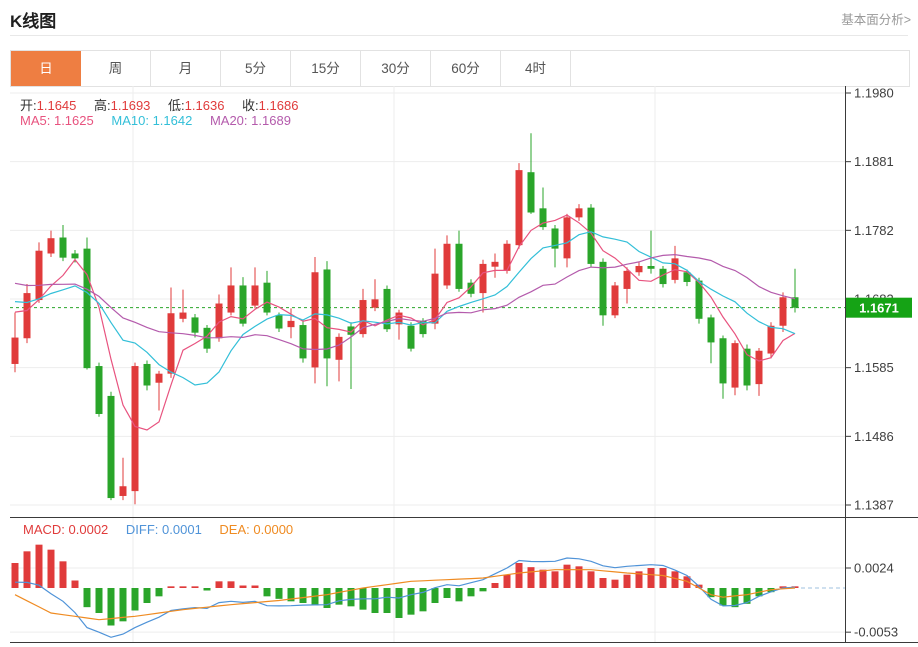 The image size is (918, 647). I want to click on ohlc-low: 低:1.1636, so click(196, 105).